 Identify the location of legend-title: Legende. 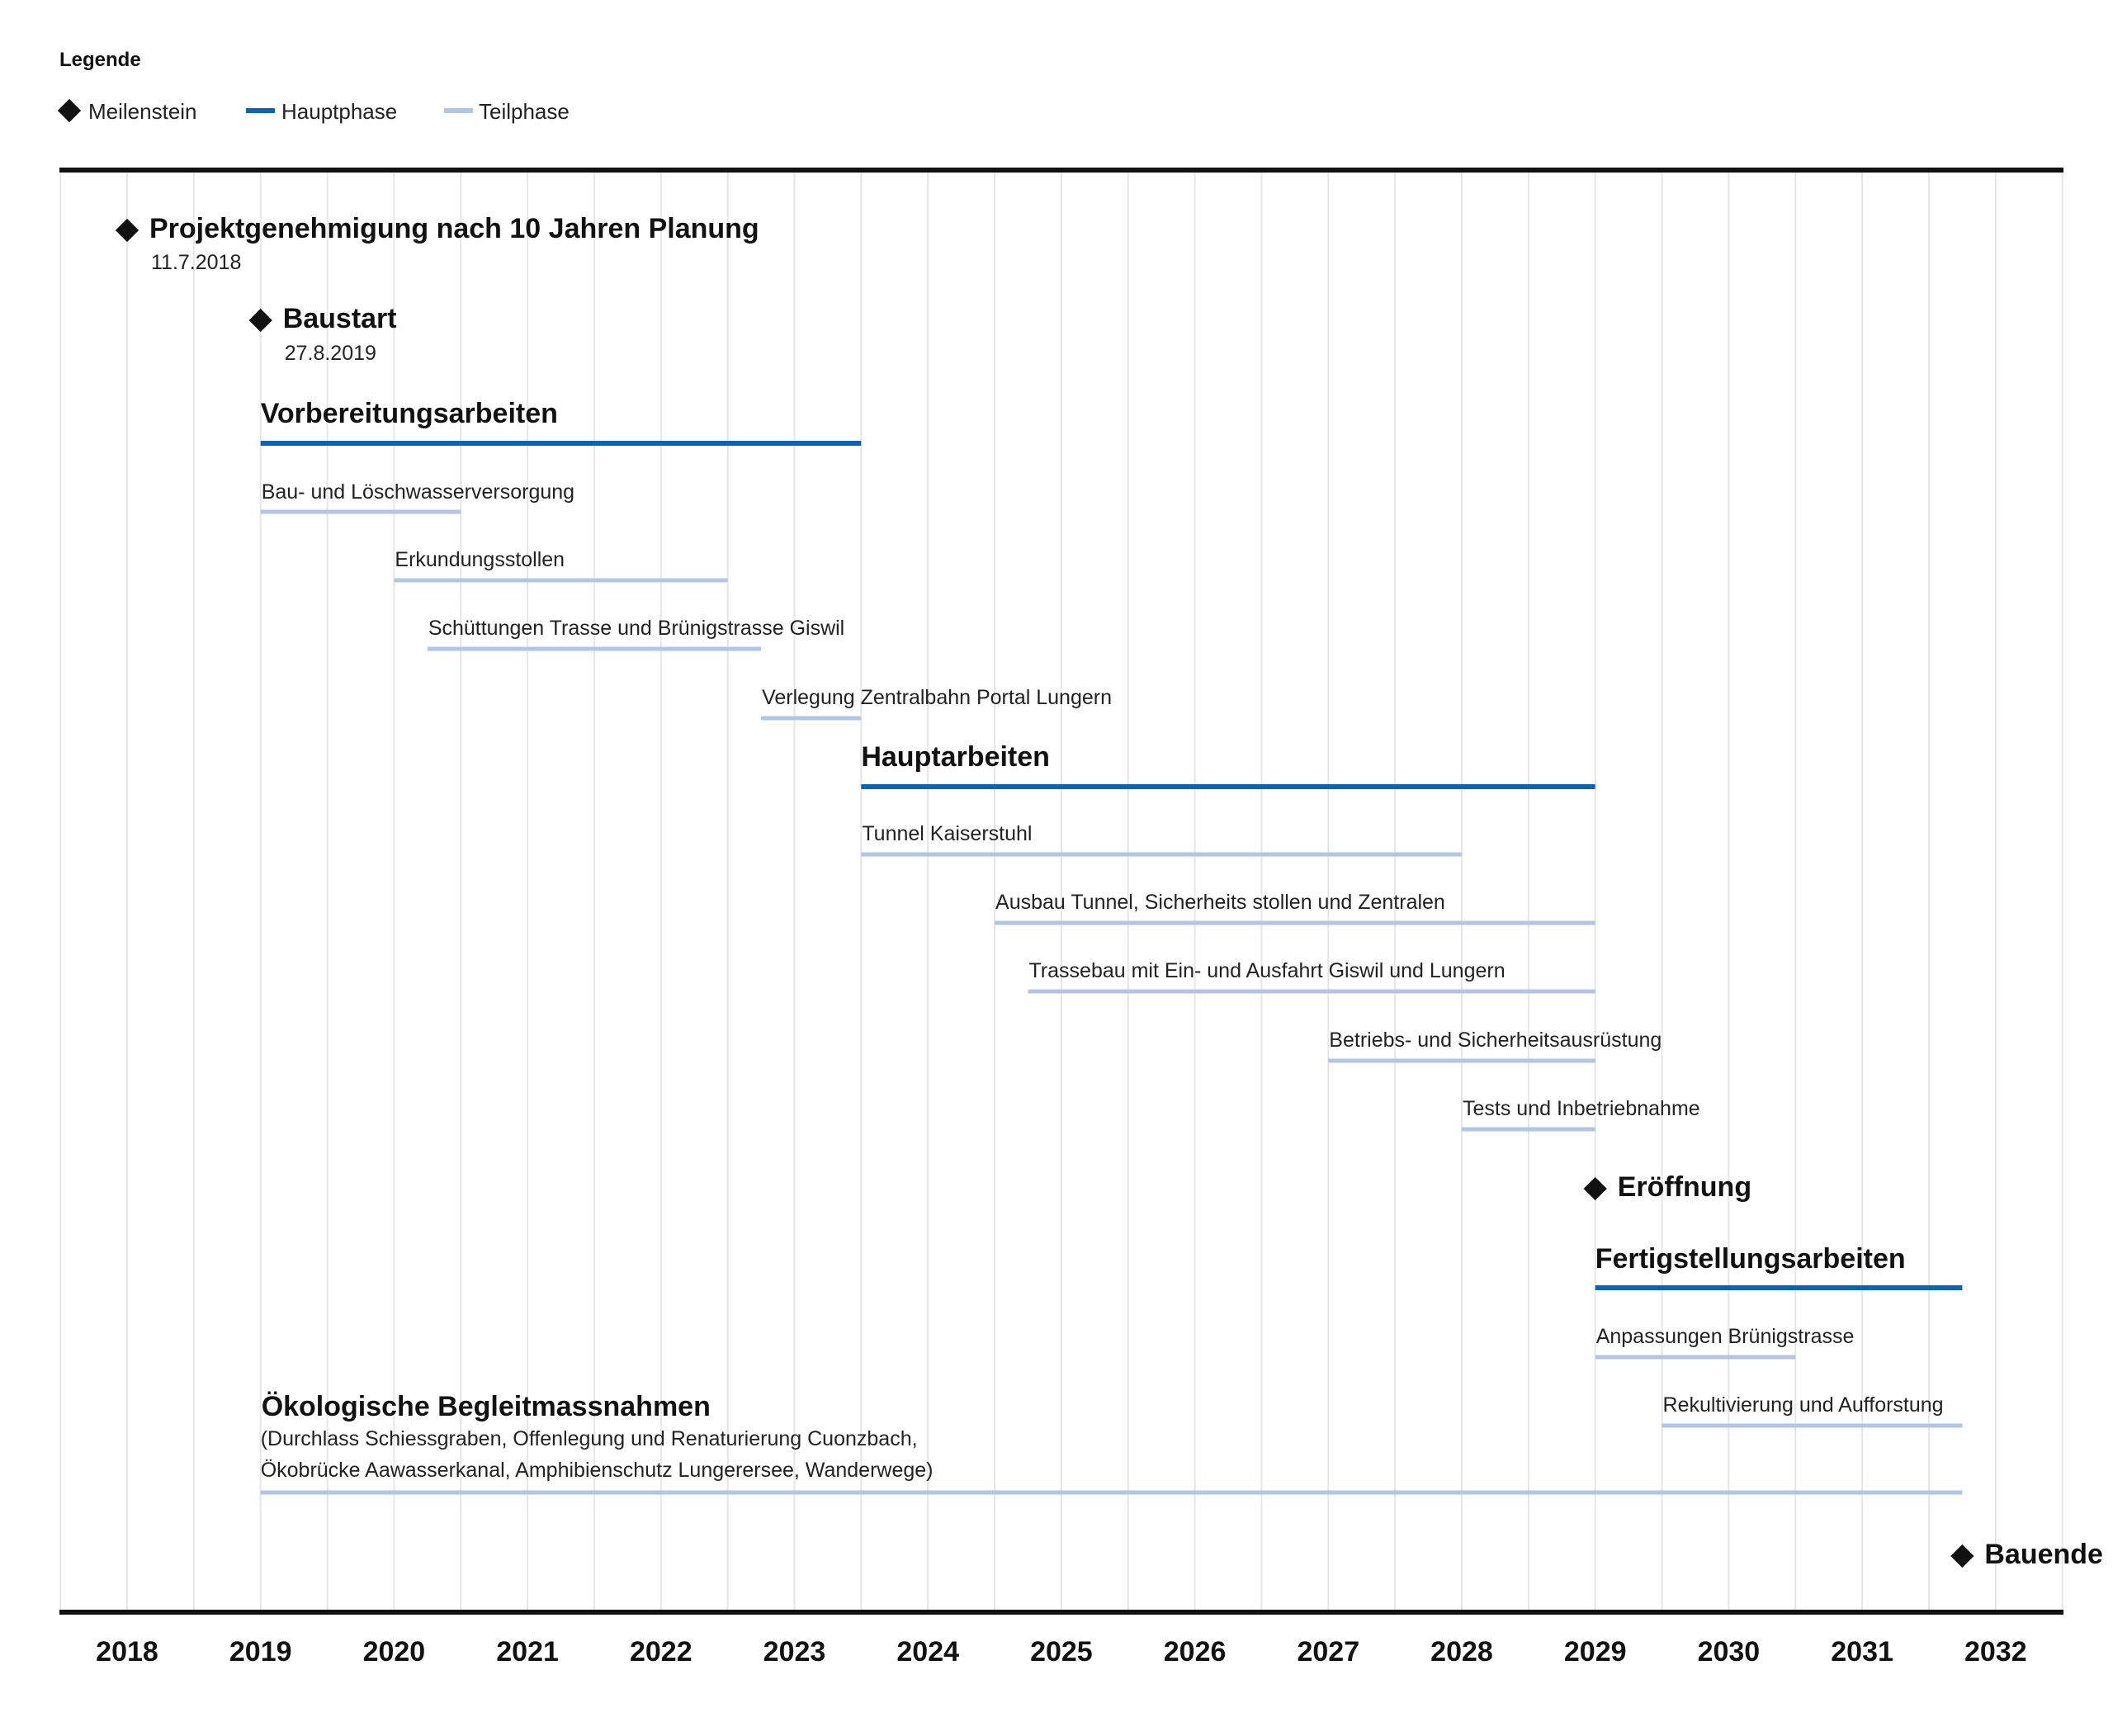
(100, 60).